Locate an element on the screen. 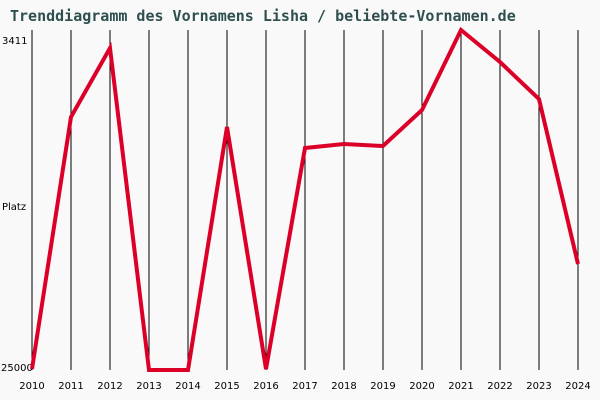 The image size is (600, 400). x-axis-label: 2023 is located at coordinates (539, 386).